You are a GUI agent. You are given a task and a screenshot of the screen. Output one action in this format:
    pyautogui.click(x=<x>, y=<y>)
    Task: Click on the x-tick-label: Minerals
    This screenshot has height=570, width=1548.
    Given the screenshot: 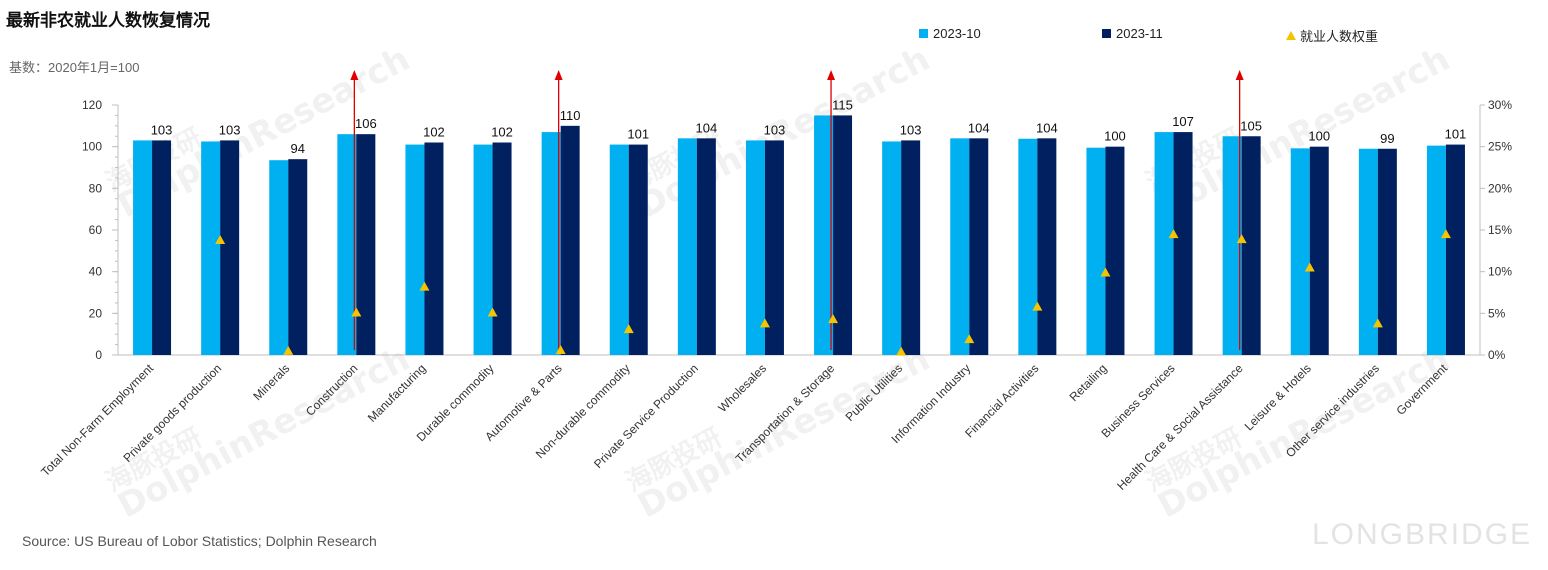 What is the action you would take?
    pyautogui.click(x=271, y=382)
    